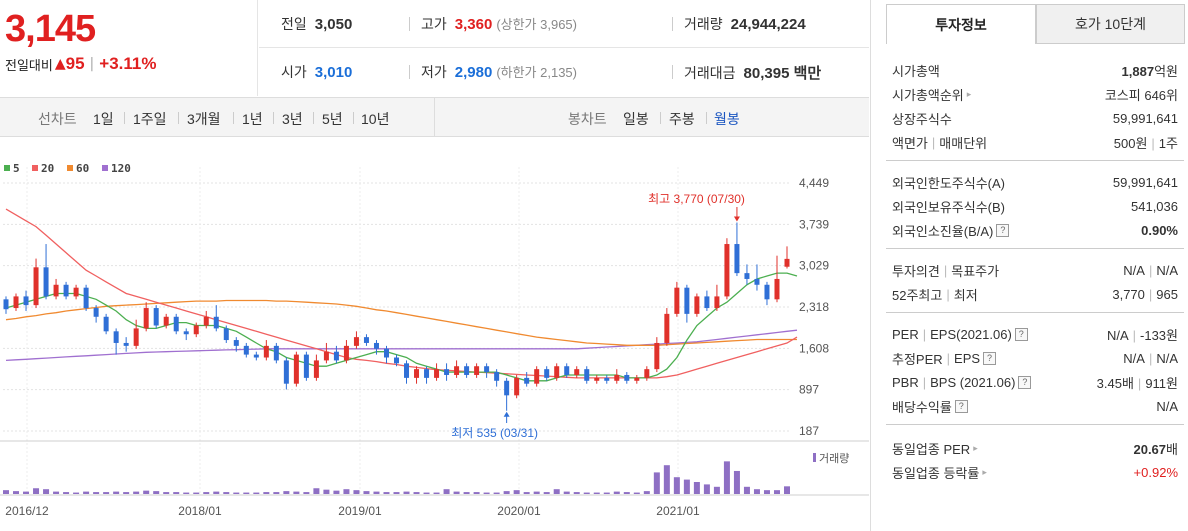  I want to click on foreign-limit-value: 59,991,641, so click(1145, 182).